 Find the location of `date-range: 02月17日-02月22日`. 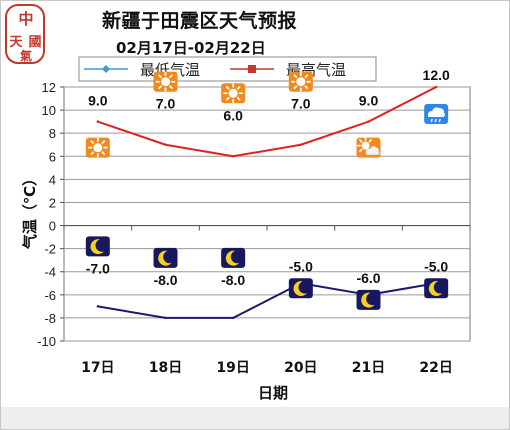

date-range: 02月17日-02月22日 is located at coordinates (191, 48).